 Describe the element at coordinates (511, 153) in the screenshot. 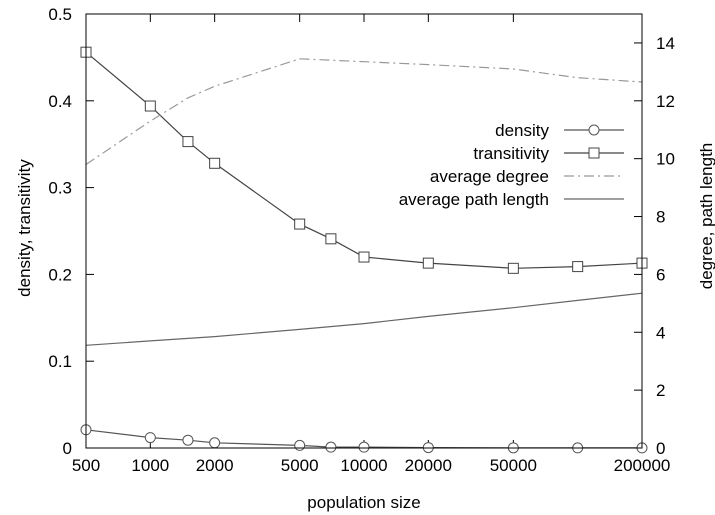

I see `legend-label: transitivity` at that location.